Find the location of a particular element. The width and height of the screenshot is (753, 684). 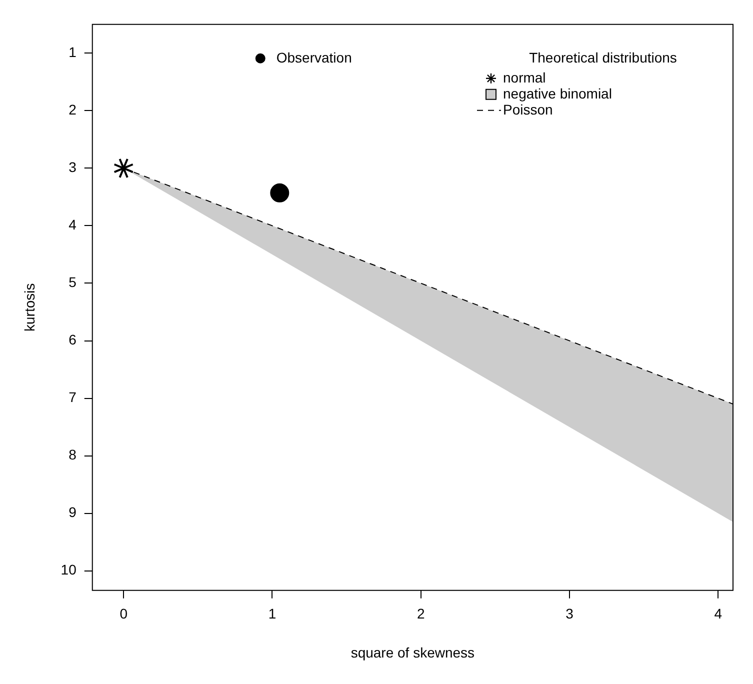

x-tick-label: 0 is located at coordinates (124, 614).